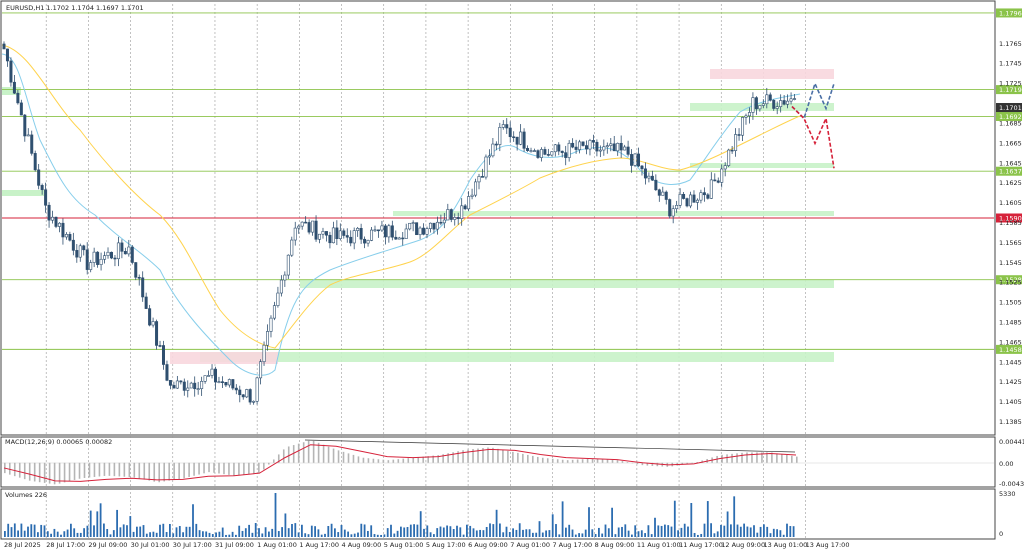 This screenshot has width=1024, height=551. I want to click on x-tick-label: 8 Aug 09:00, so click(615, 545).